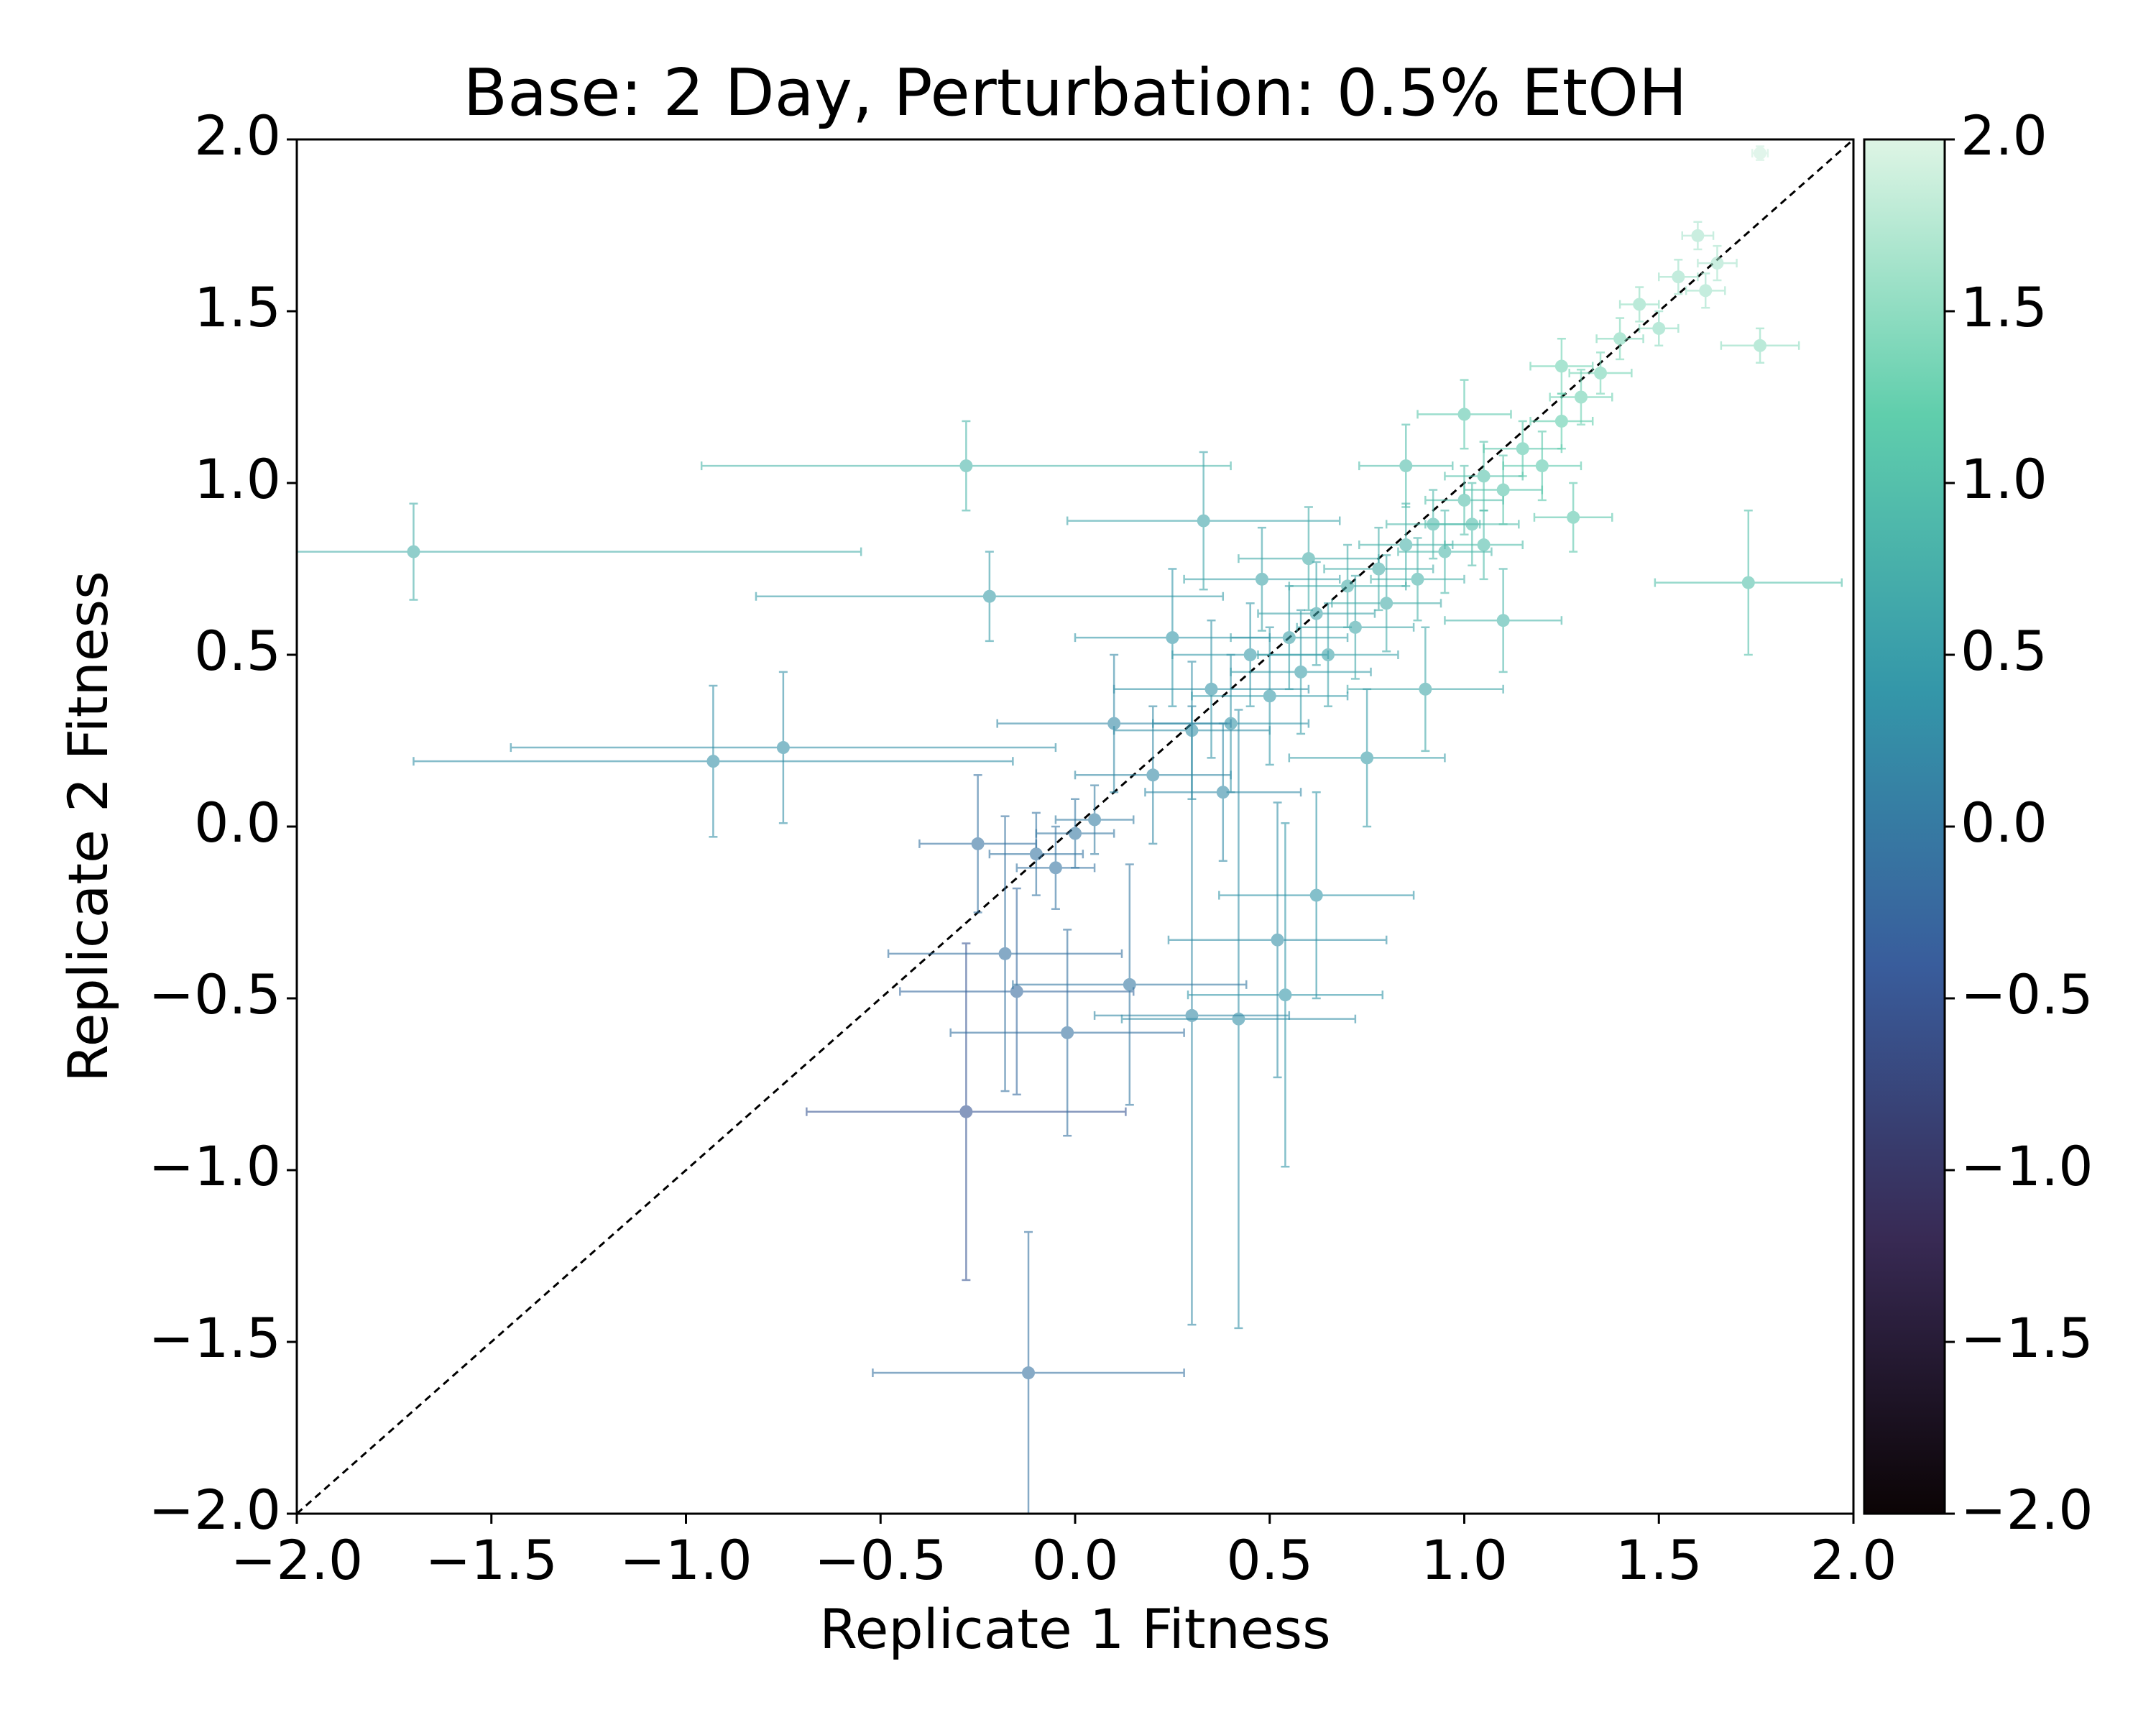  Describe the element at coordinates (238, 135) in the screenshot. I see `y-tick-label: 2.0` at that location.